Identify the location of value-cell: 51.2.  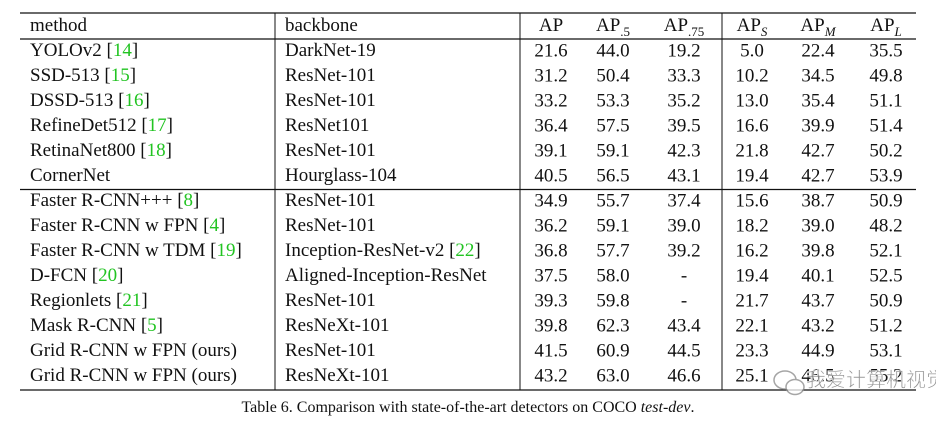
(885, 325).